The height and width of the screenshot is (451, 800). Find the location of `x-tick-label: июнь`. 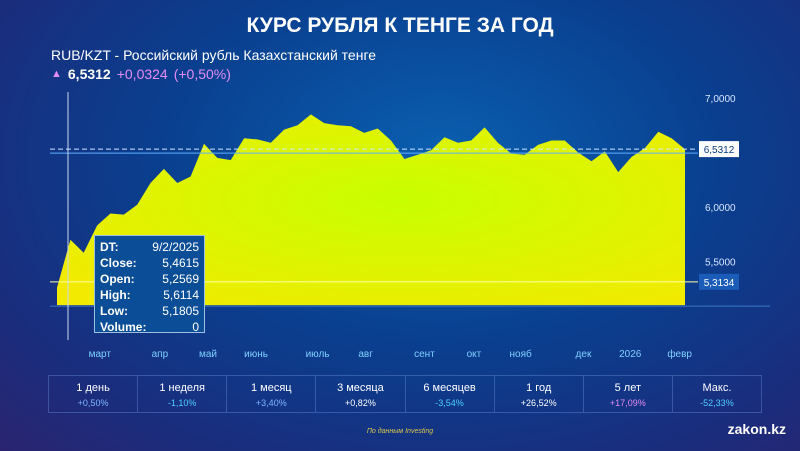

x-tick-label: июнь is located at coordinates (256, 354).